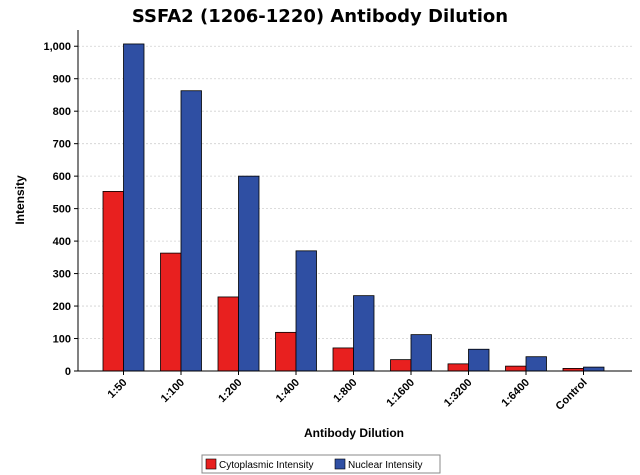 Image resolution: width=640 pixels, height=475 pixels. What do you see at coordinates (400, 393) in the screenshot?
I see `x-tick-label: 1:1600` at bounding box center [400, 393].